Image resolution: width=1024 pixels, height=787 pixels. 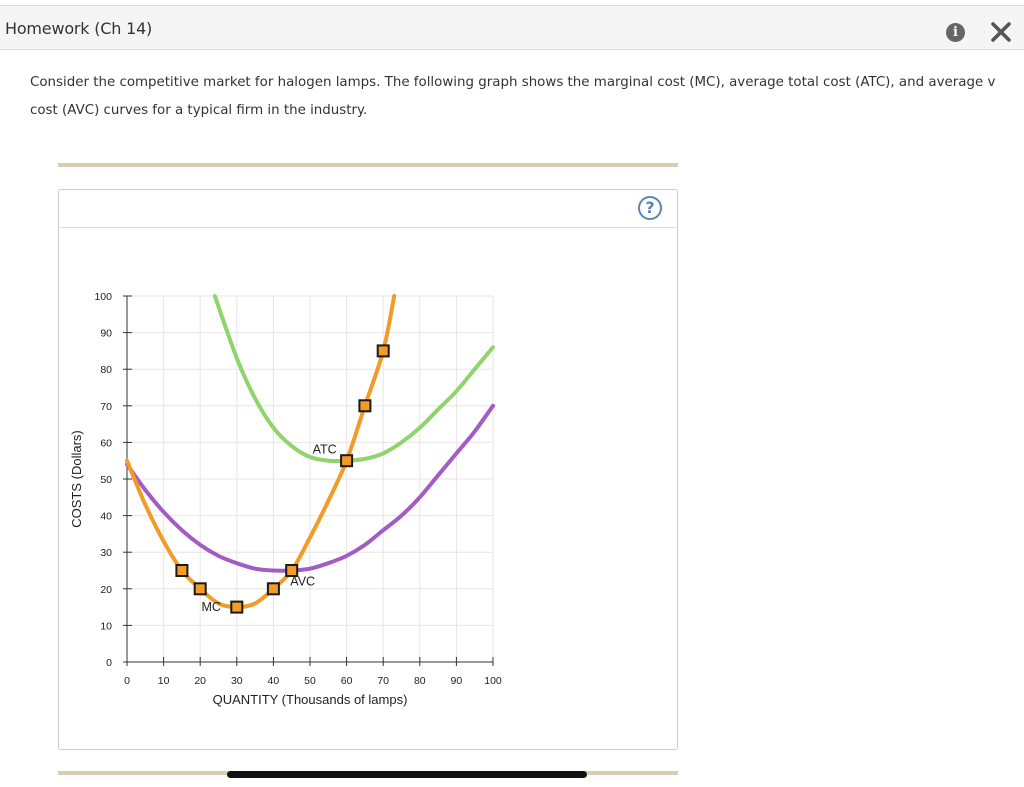 I want to click on x-tick-label: 20, so click(x=200, y=681).